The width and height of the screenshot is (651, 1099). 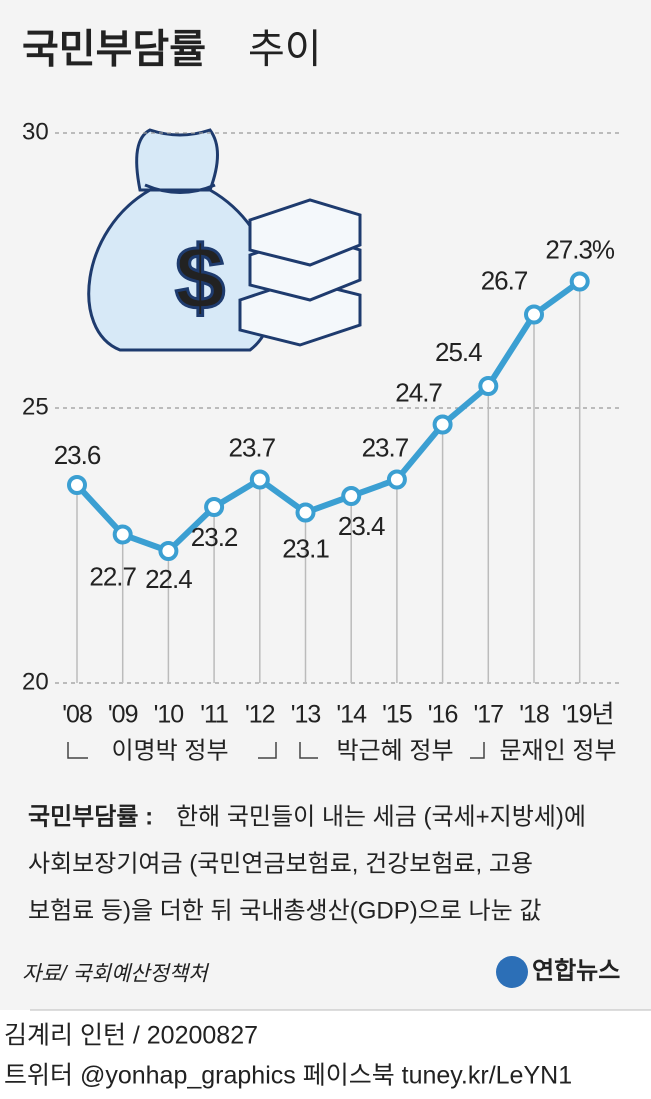 What do you see at coordinates (114, 50) in the screenshot?
I see `chart-title: 국민부담률` at bounding box center [114, 50].